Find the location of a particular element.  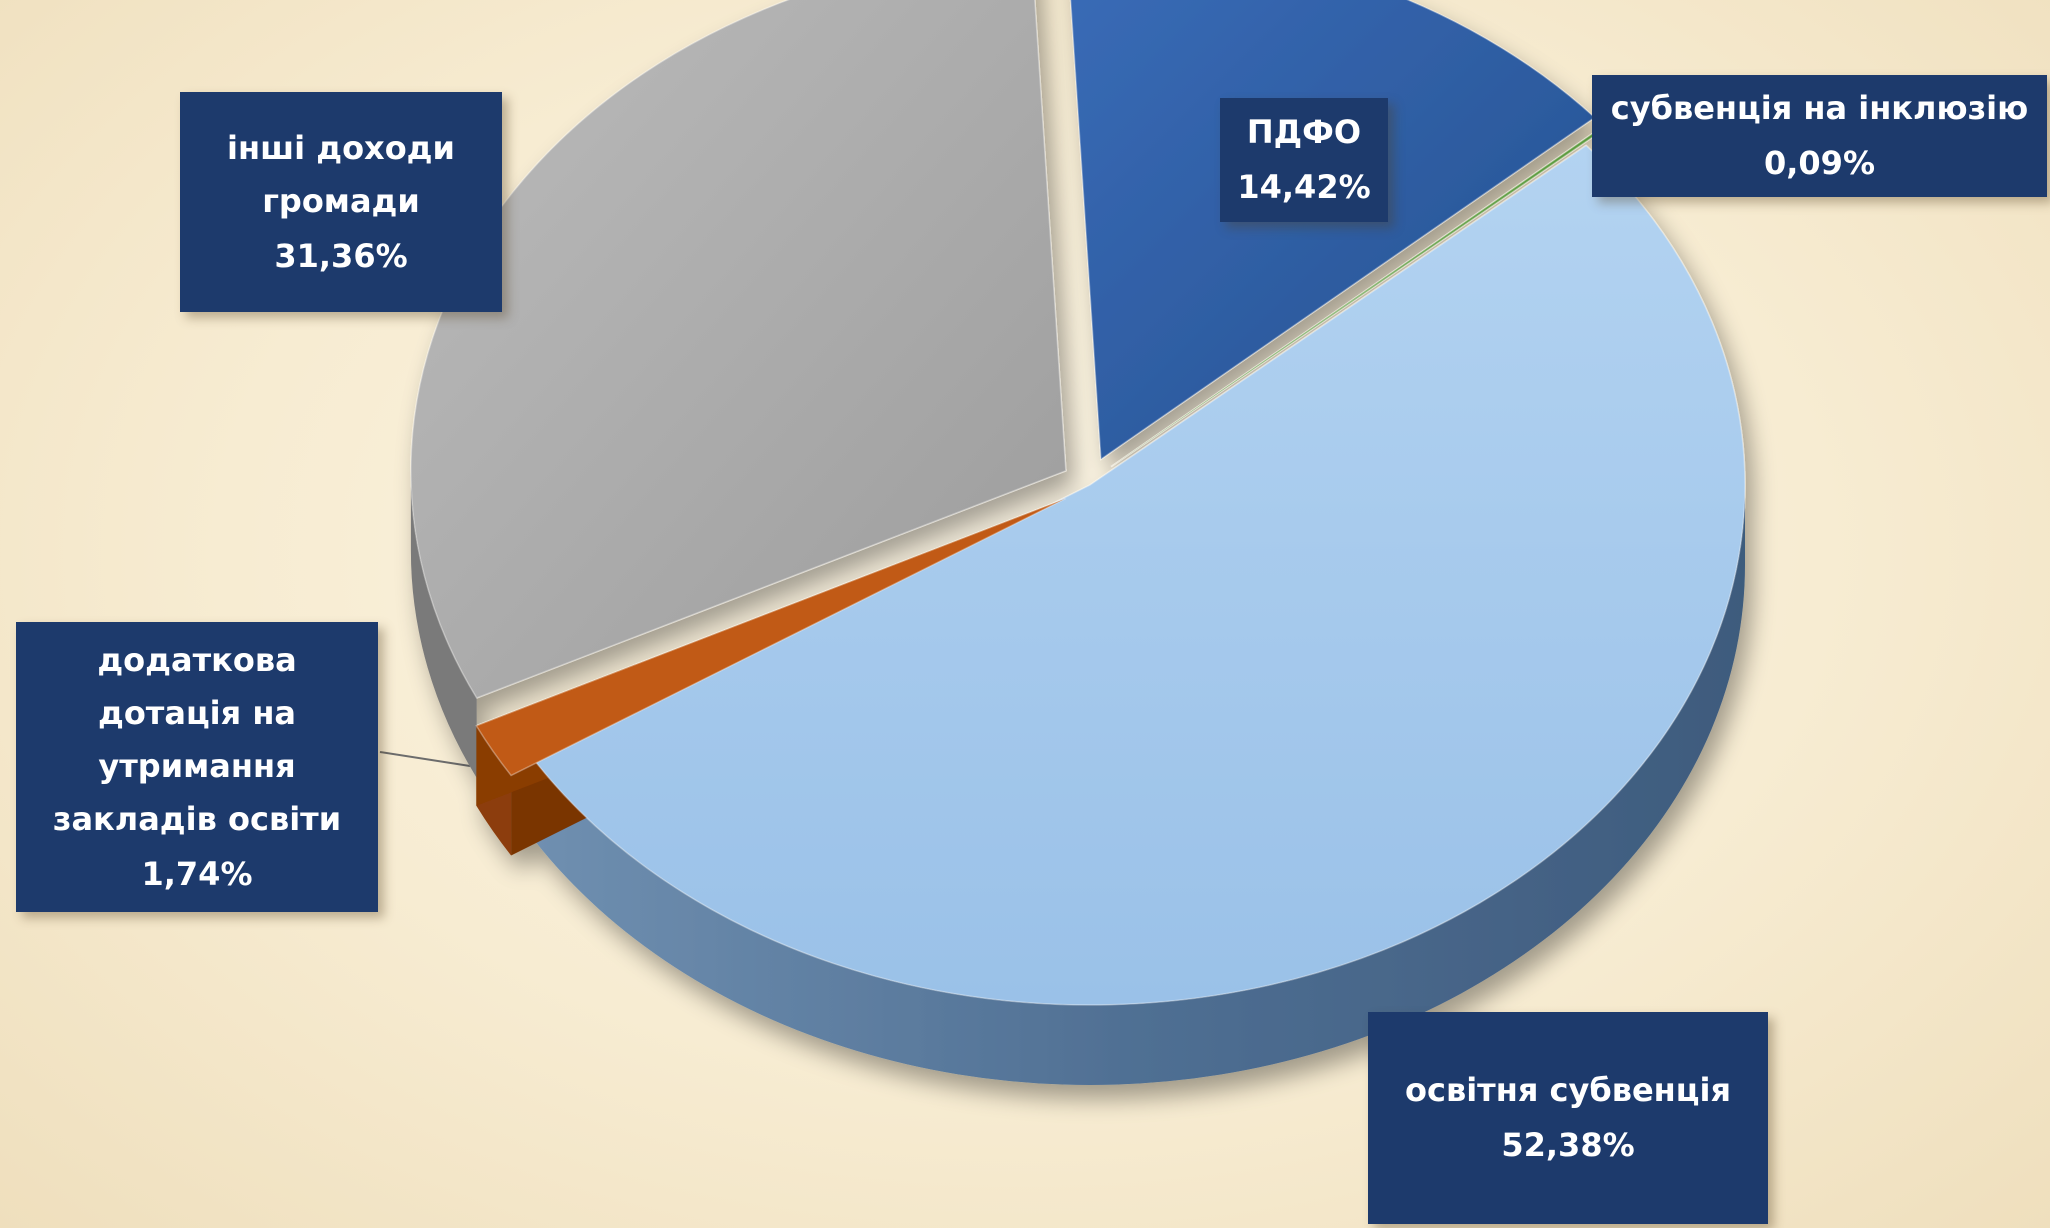

label-inclusion-name: субвенція на інклюзію is located at coordinates (1819, 108).